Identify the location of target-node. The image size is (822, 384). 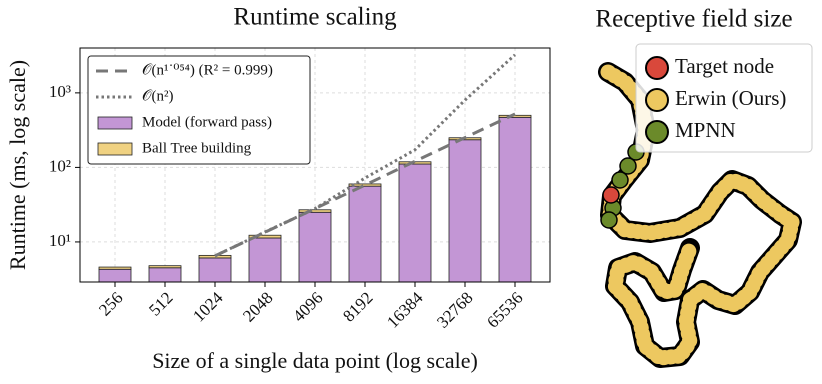
(611, 195).